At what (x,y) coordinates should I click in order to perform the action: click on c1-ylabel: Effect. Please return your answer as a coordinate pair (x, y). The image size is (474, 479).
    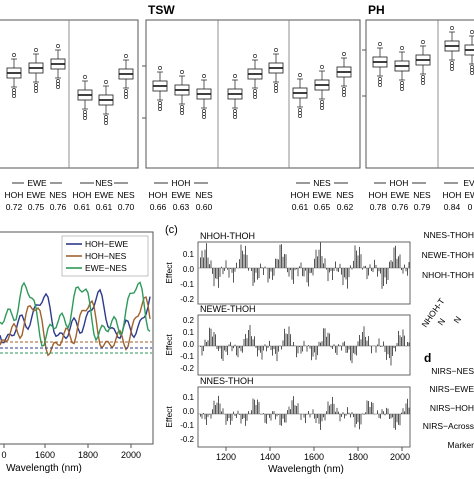
    Looking at the image, I should click on (169, 273).